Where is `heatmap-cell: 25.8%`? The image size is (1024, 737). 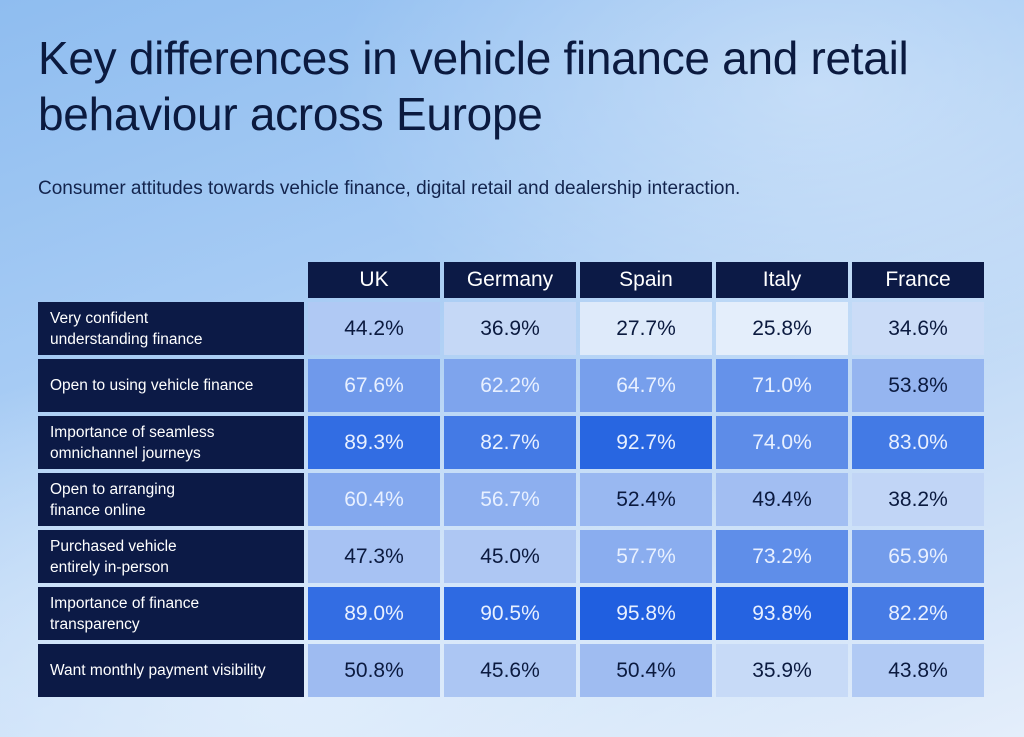
heatmap-cell: 25.8% is located at coordinates (782, 328).